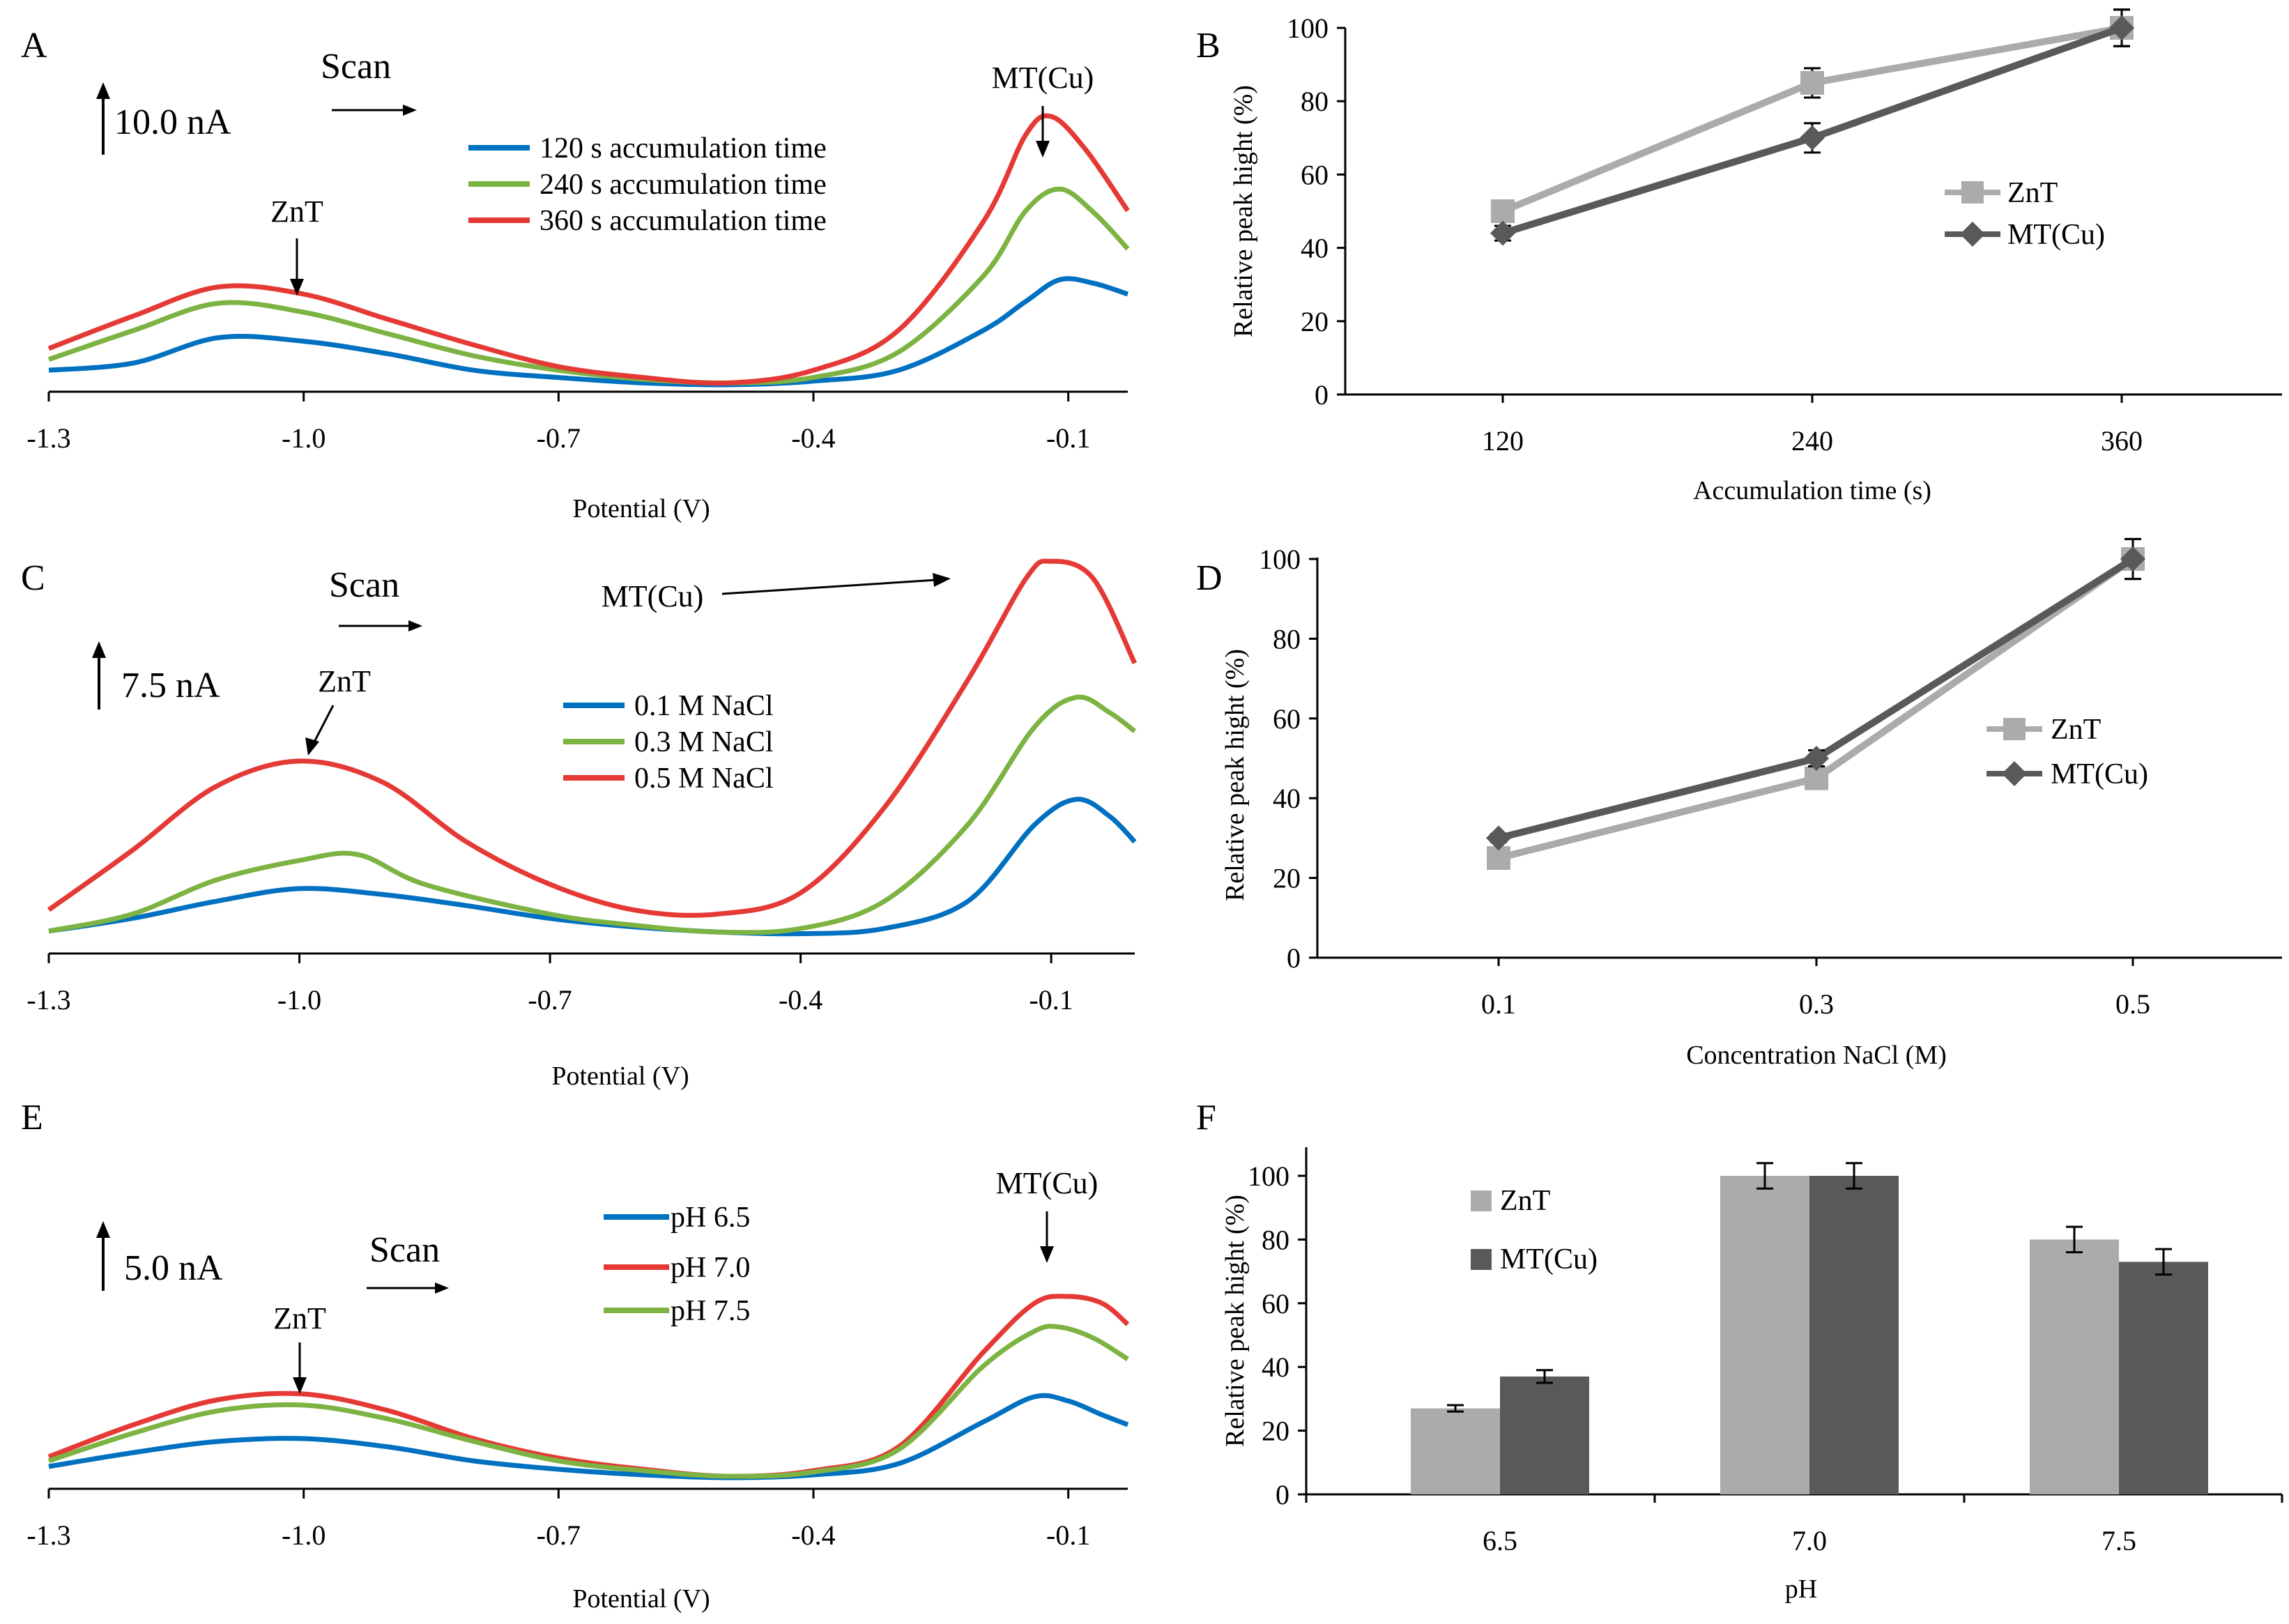 This screenshot has height=1624, width=2289. What do you see at coordinates (653, 596) in the screenshot?
I see `peak-label-mt-c: MT(Cu)` at bounding box center [653, 596].